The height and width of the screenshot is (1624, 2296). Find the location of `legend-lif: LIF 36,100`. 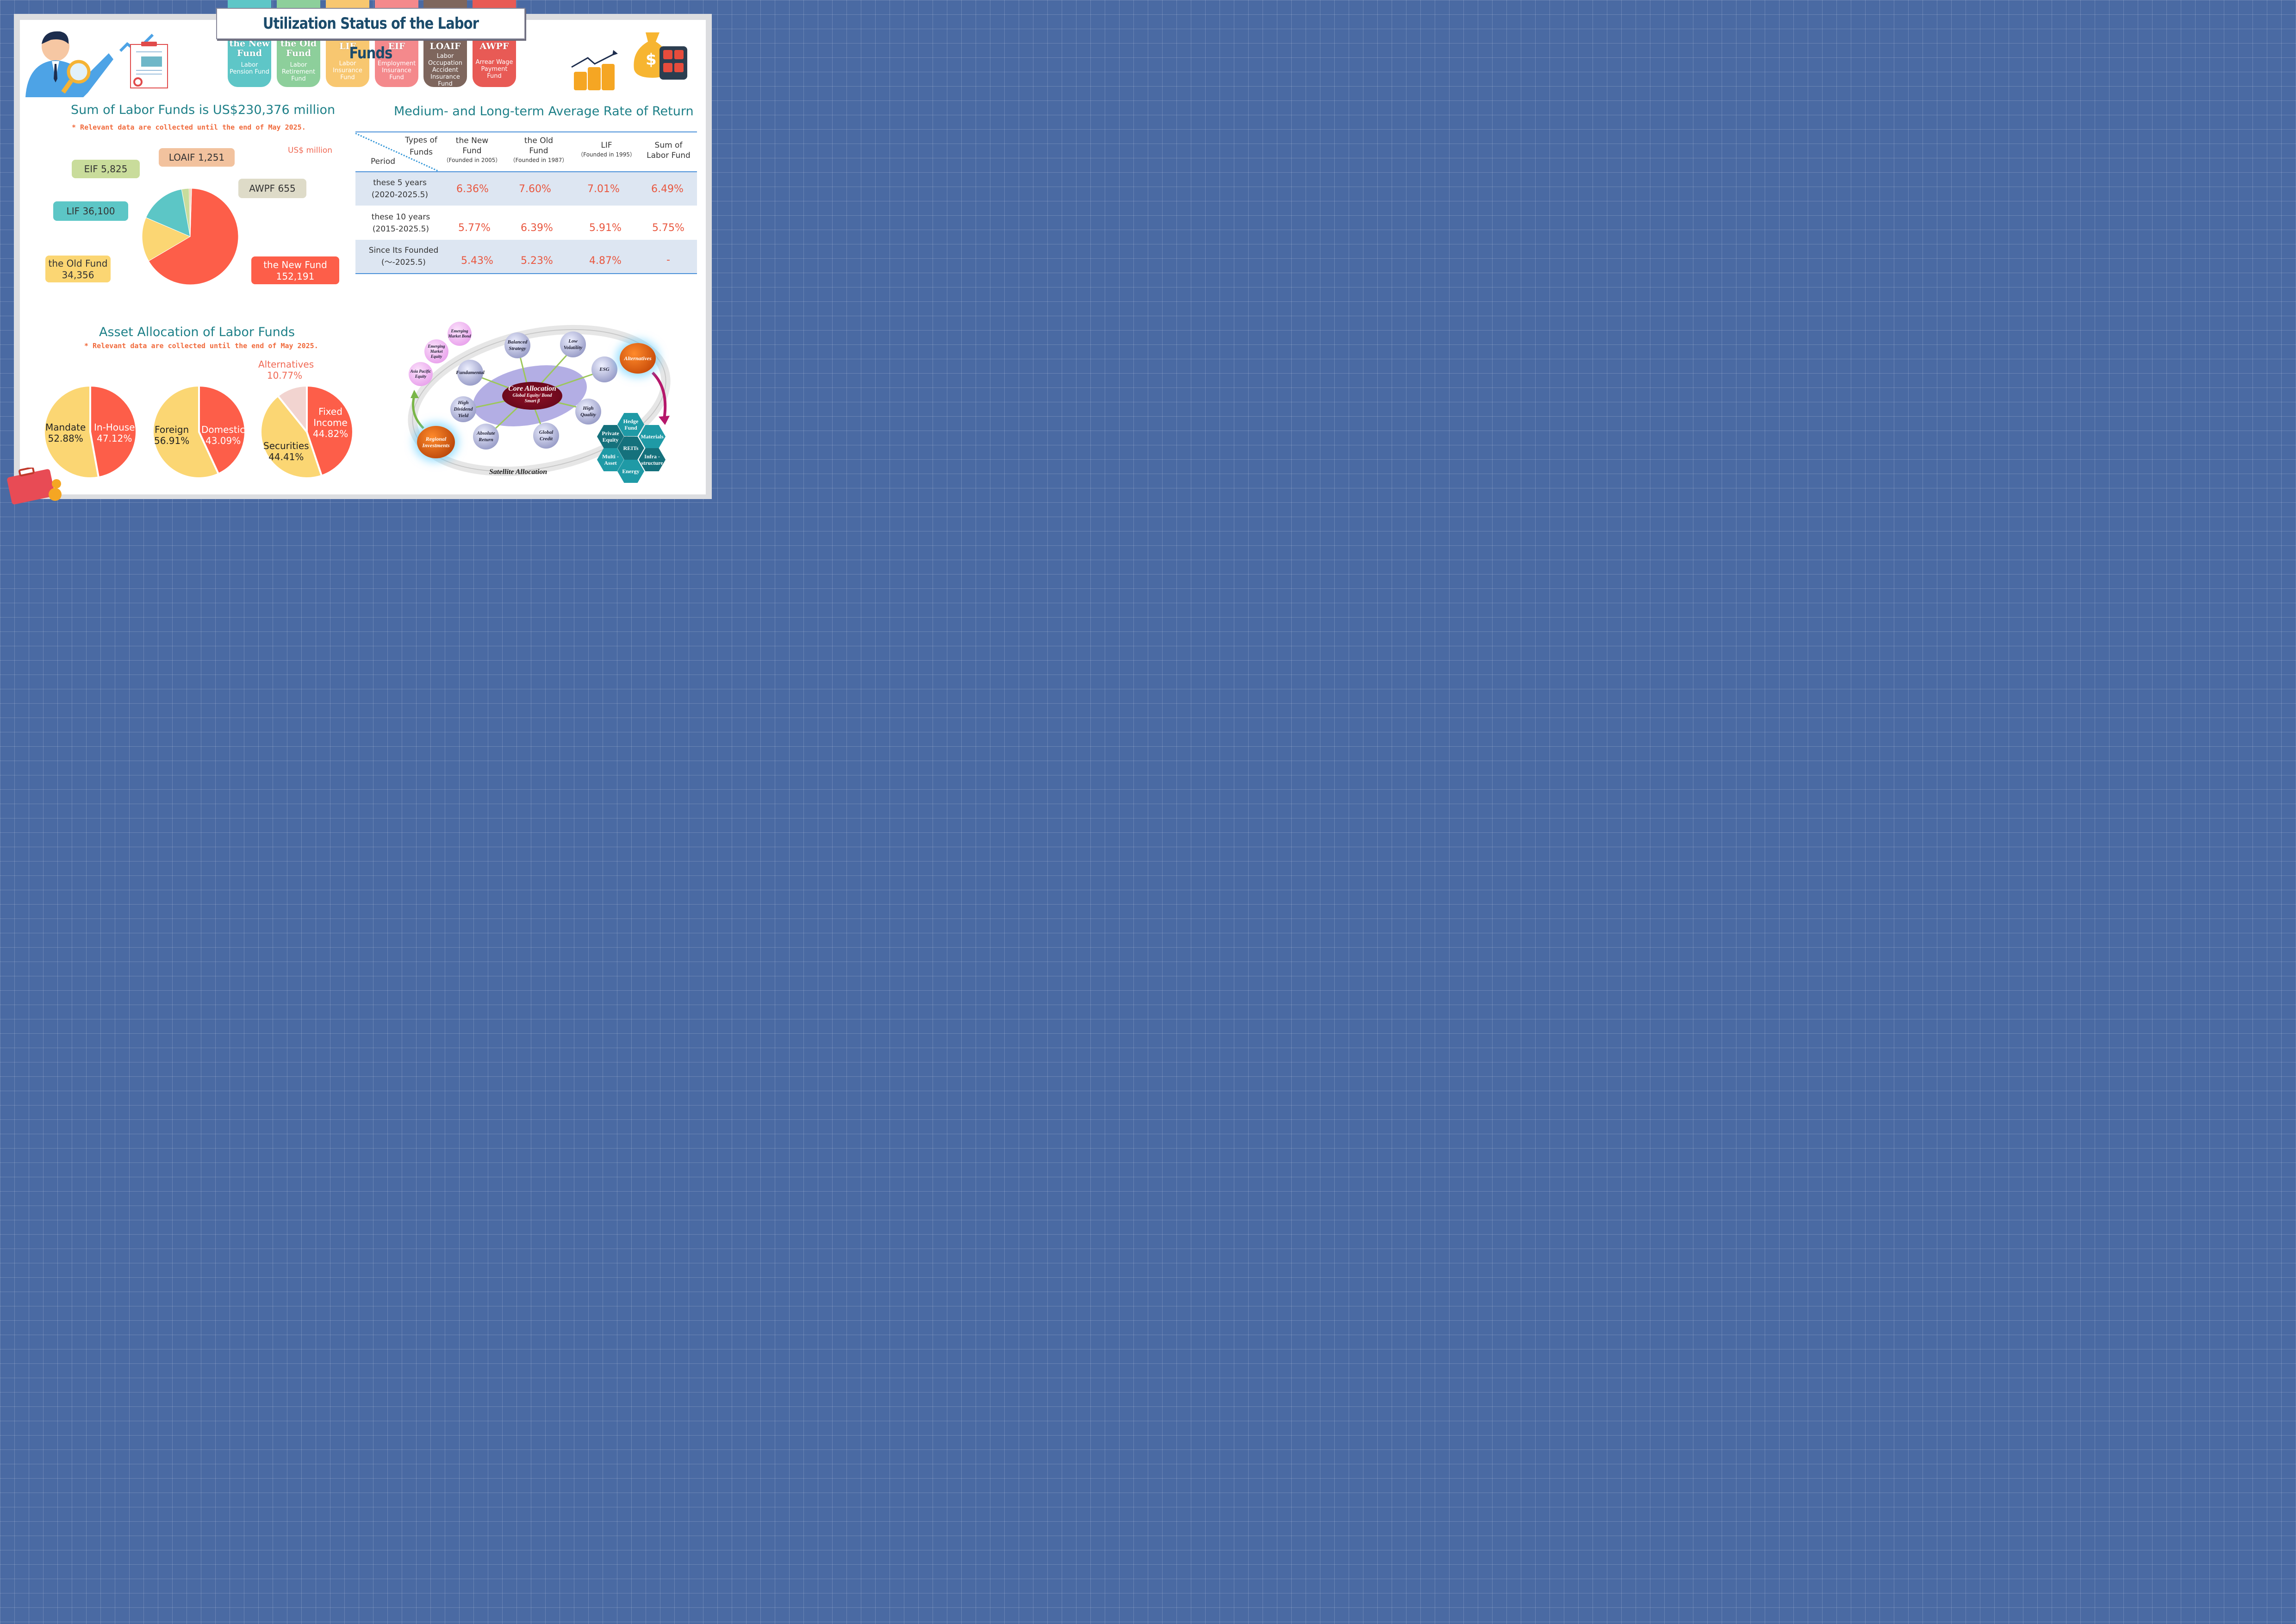

legend-lif: LIF 36,100 is located at coordinates (90, 211).